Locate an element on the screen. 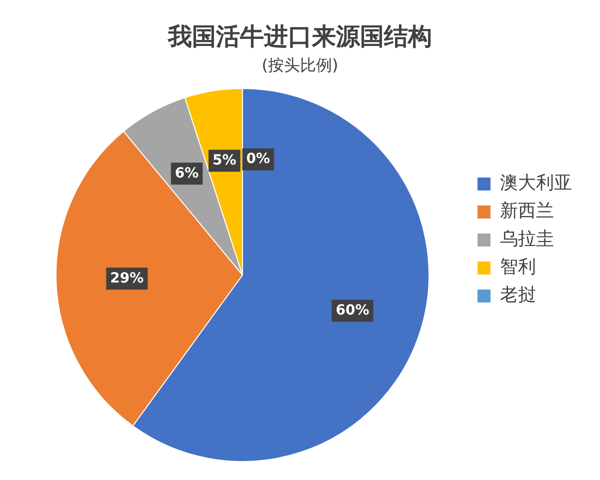 The width and height of the screenshot is (600, 480). data-label: 29% is located at coordinates (127, 278).